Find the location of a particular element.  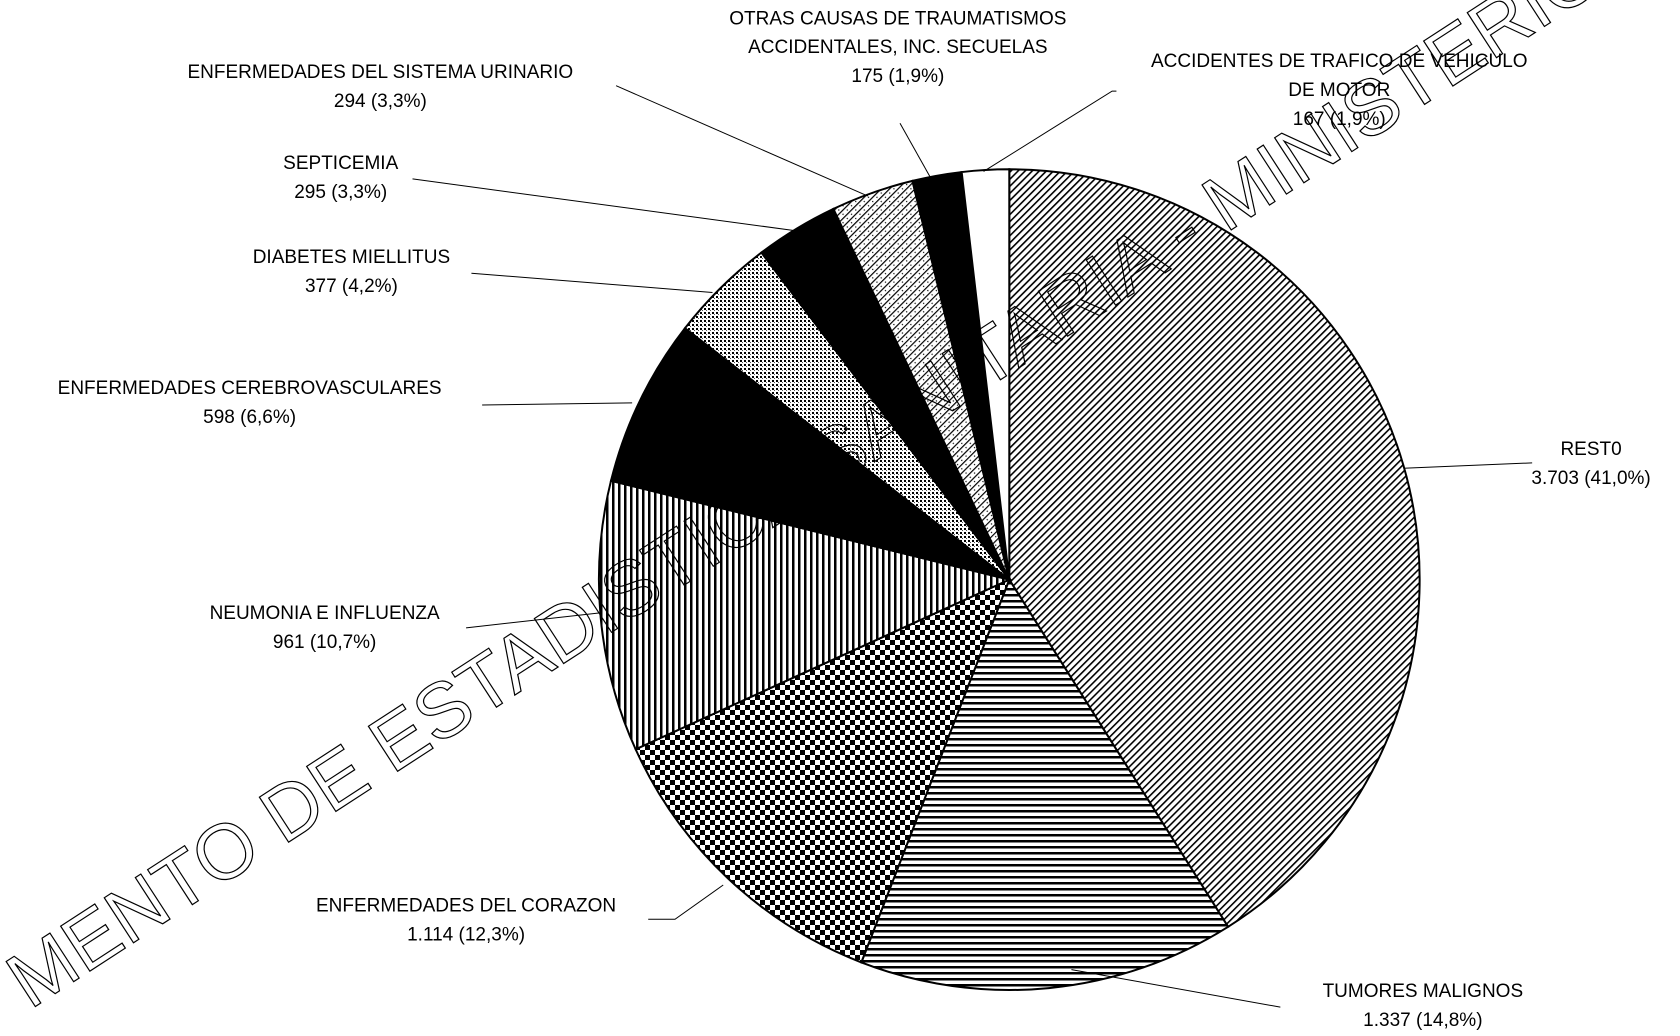

value-label: 1.114 (12,3%) is located at coordinates (466, 934).